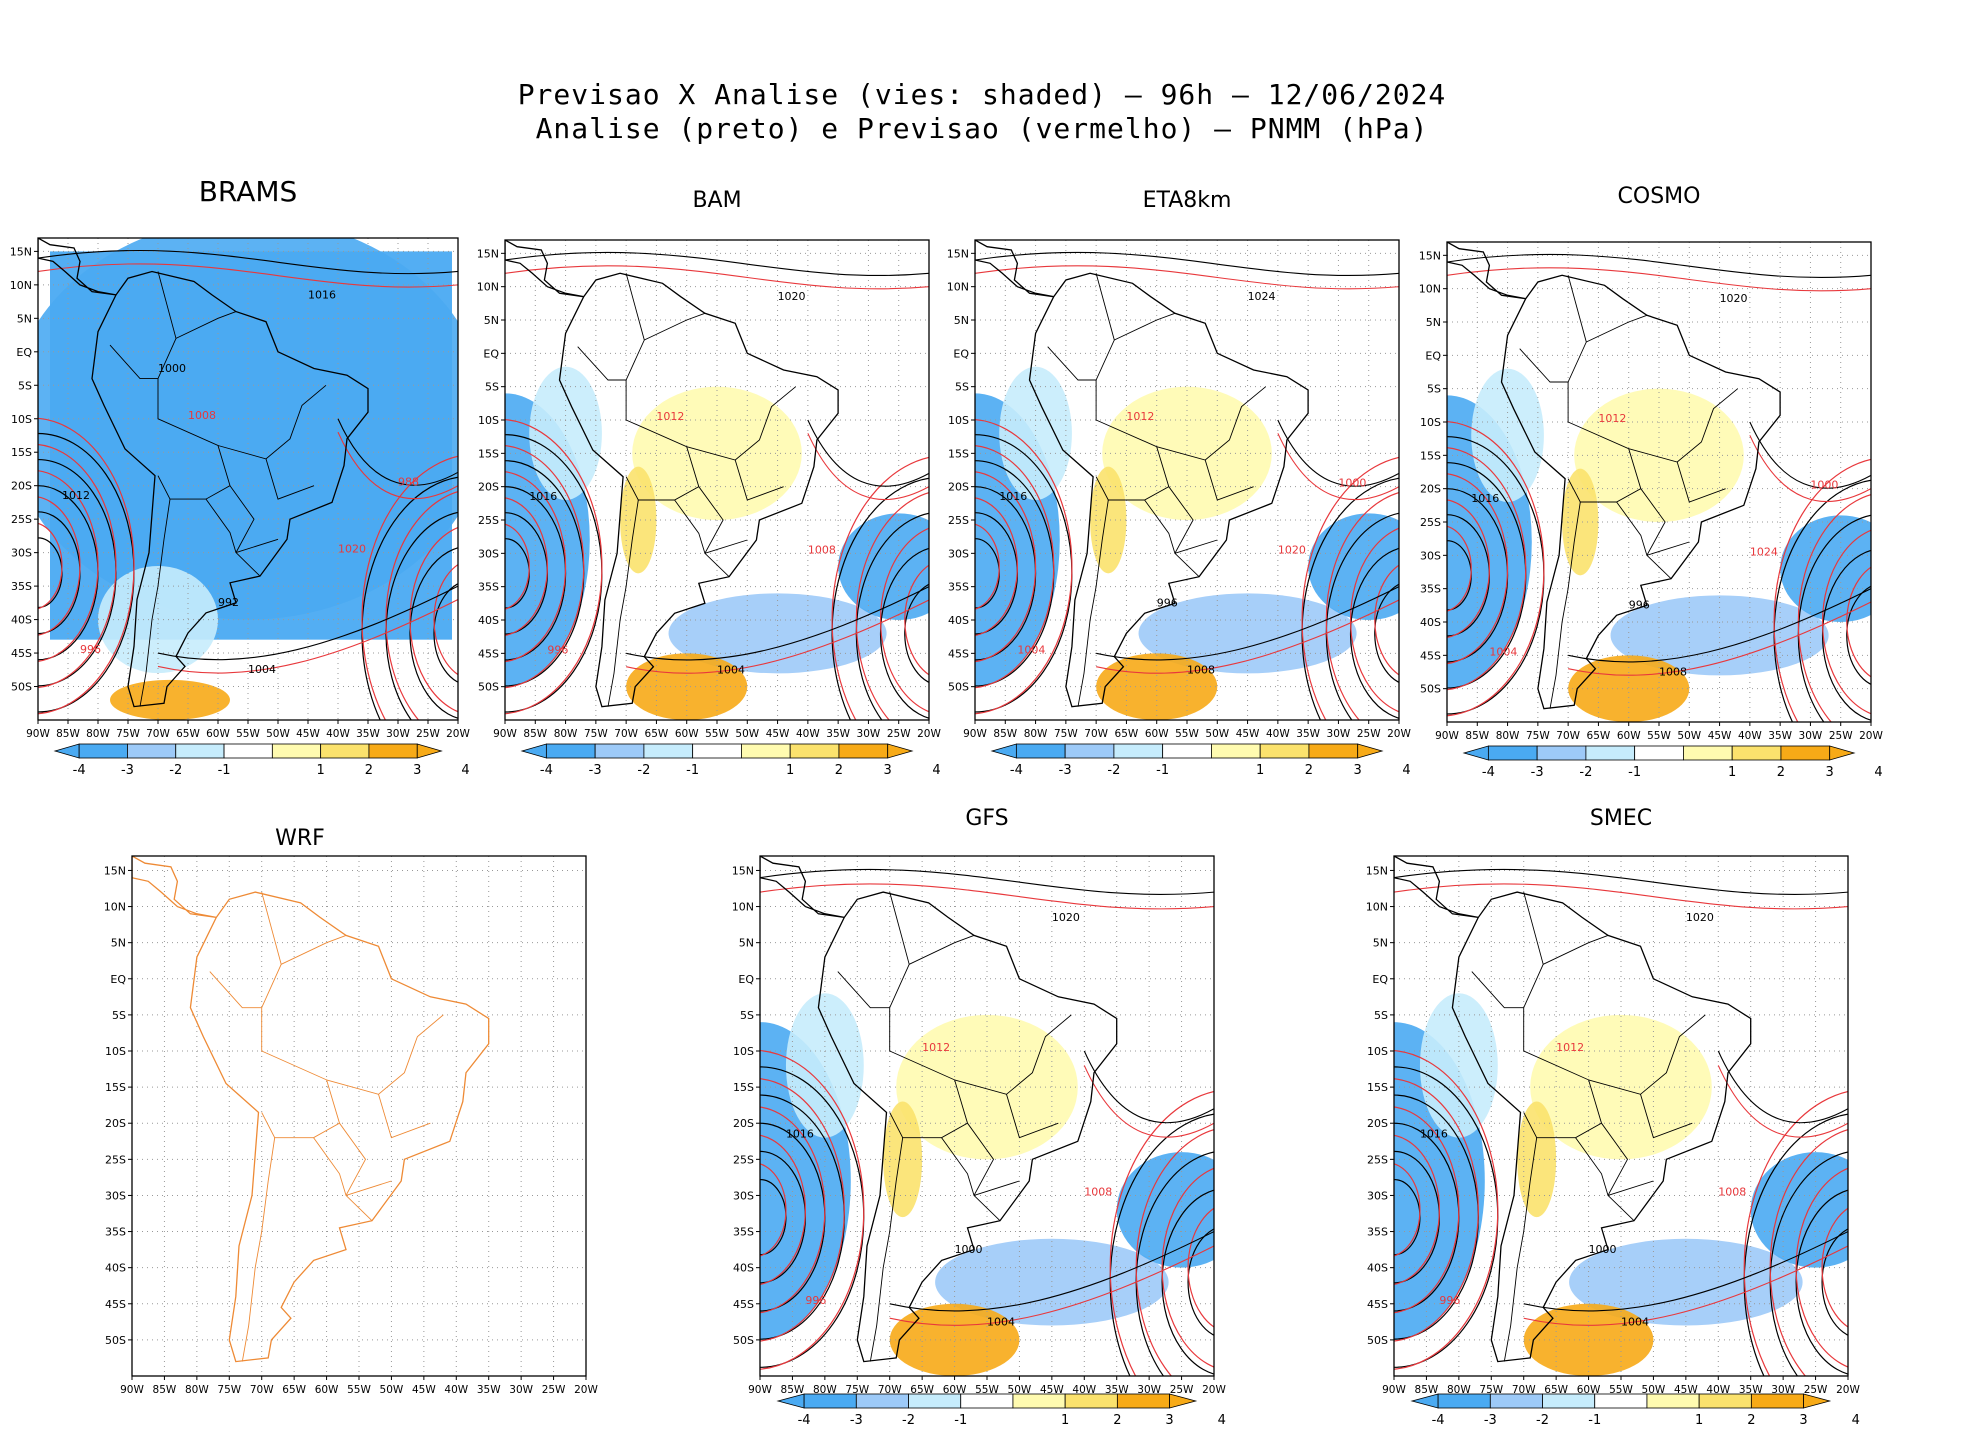 The height and width of the screenshot is (1436, 1964). Describe the element at coordinates (1167, 603) in the screenshot. I see `contour-label: 996` at that location.